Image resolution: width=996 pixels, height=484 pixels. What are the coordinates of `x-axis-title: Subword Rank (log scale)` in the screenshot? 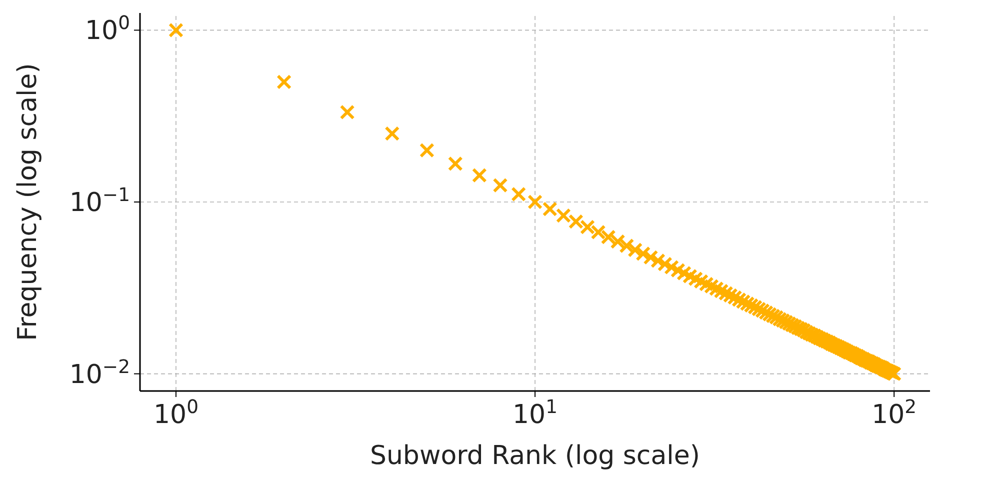 It's located at (535, 456).